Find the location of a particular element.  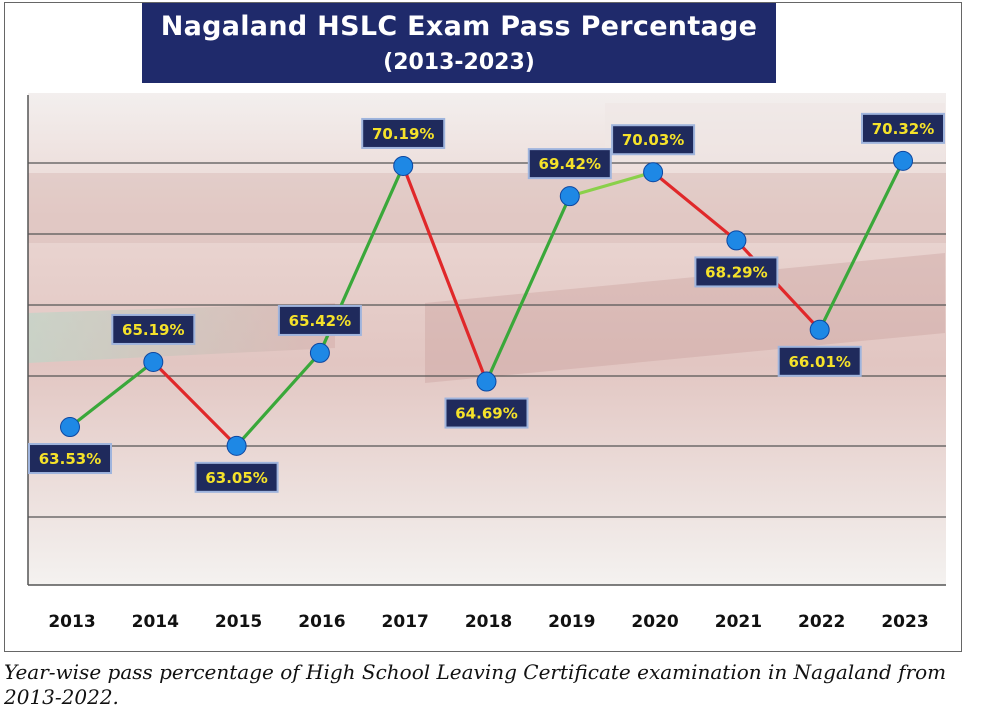

data-label-text: 66.01% is located at coordinates (819, 362).